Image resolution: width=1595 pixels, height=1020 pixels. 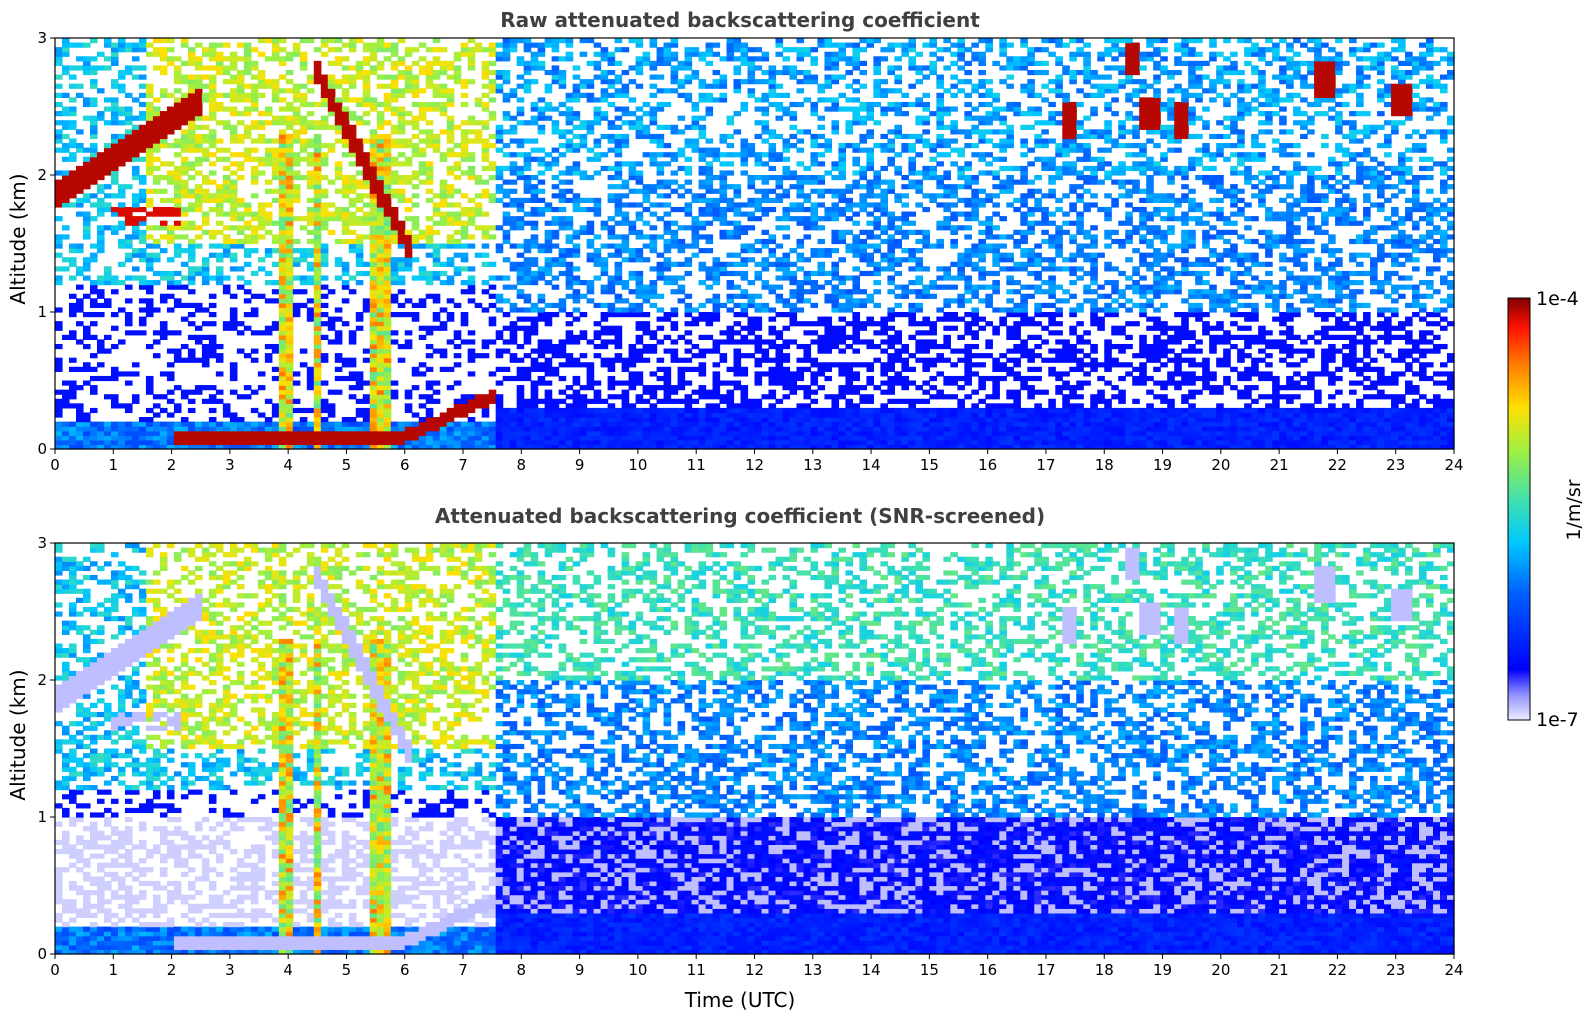 I want to click on colorbar-max-label: 1e-4, so click(x=1557, y=299).